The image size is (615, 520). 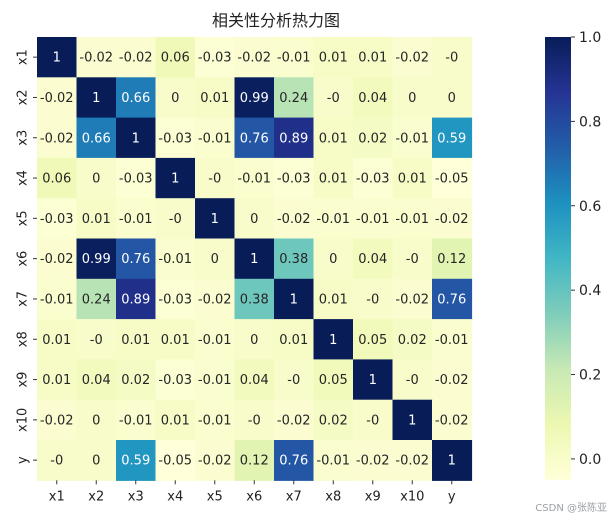 What do you see at coordinates (333, 98) in the screenshot?
I see `heatmap-cell-x2-x8` at bounding box center [333, 98].